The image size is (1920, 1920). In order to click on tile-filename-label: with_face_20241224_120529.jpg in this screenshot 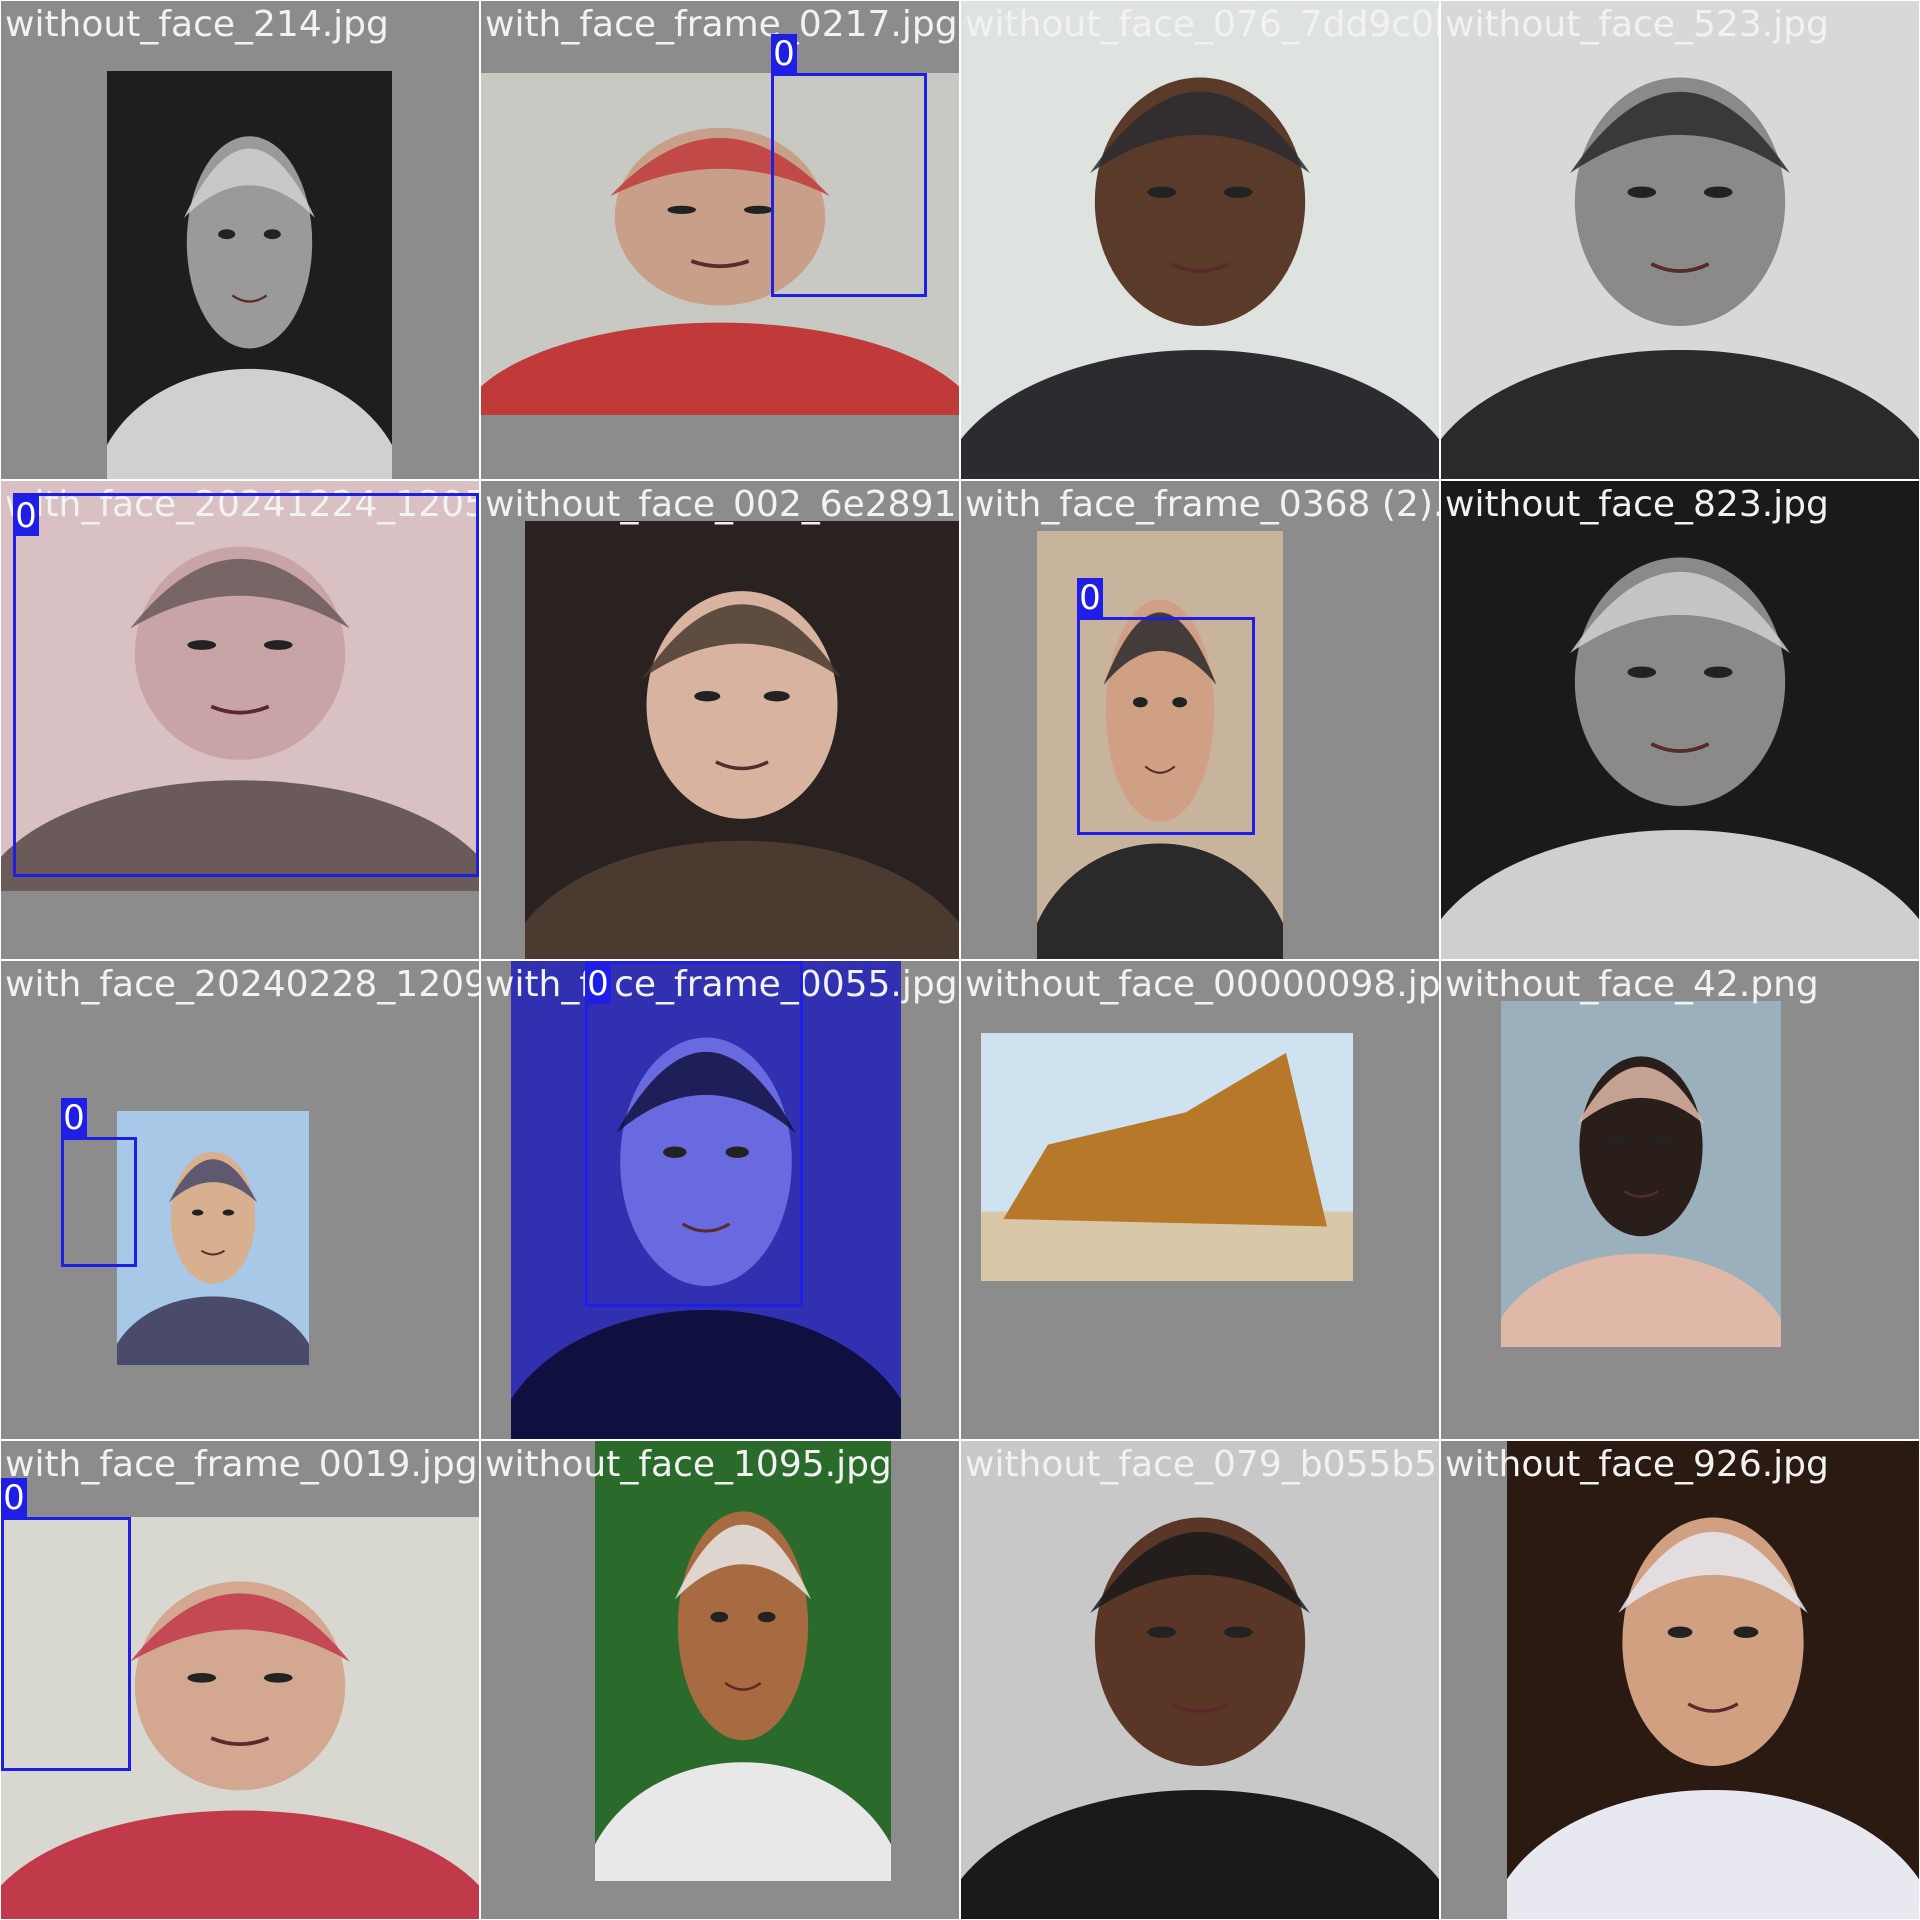, I will do `click(242, 504)`.